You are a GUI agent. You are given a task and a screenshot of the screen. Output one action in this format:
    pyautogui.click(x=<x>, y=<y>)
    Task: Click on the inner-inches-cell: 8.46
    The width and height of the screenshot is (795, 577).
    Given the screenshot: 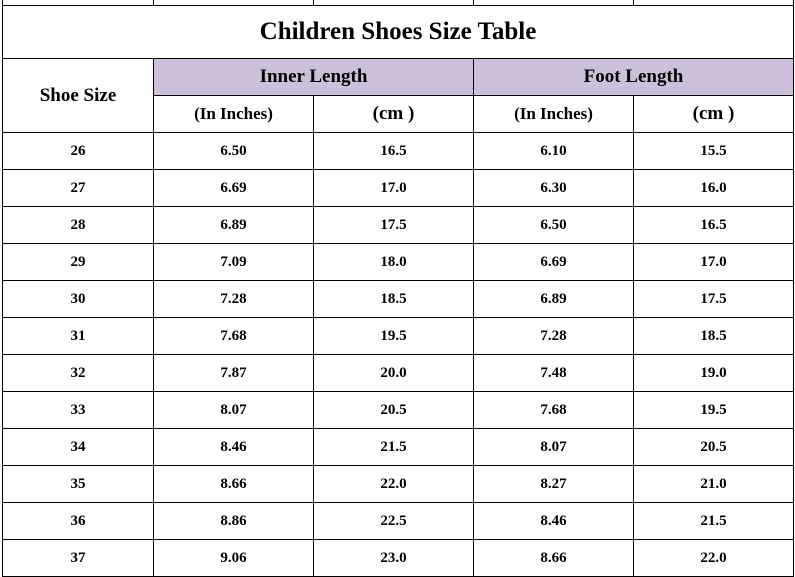 What is the action you would take?
    pyautogui.click(x=233, y=447)
    